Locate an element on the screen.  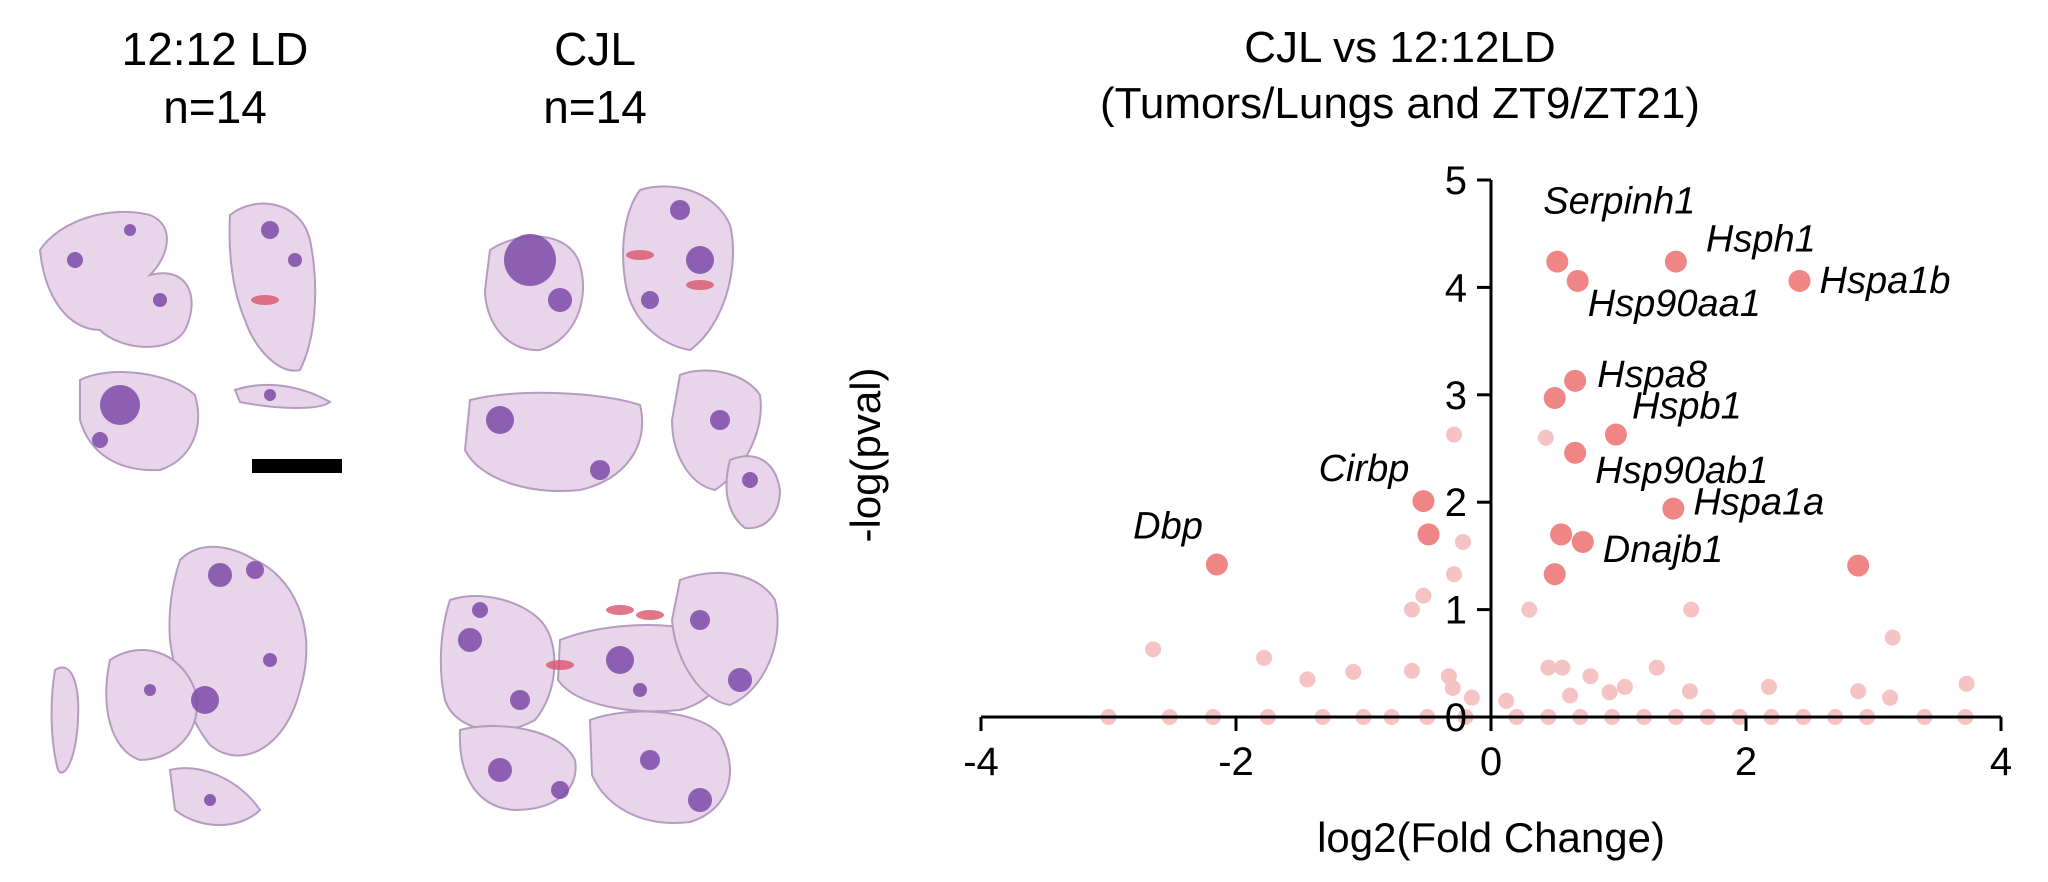
x-tick-label: 2 is located at coordinates (1746, 762).